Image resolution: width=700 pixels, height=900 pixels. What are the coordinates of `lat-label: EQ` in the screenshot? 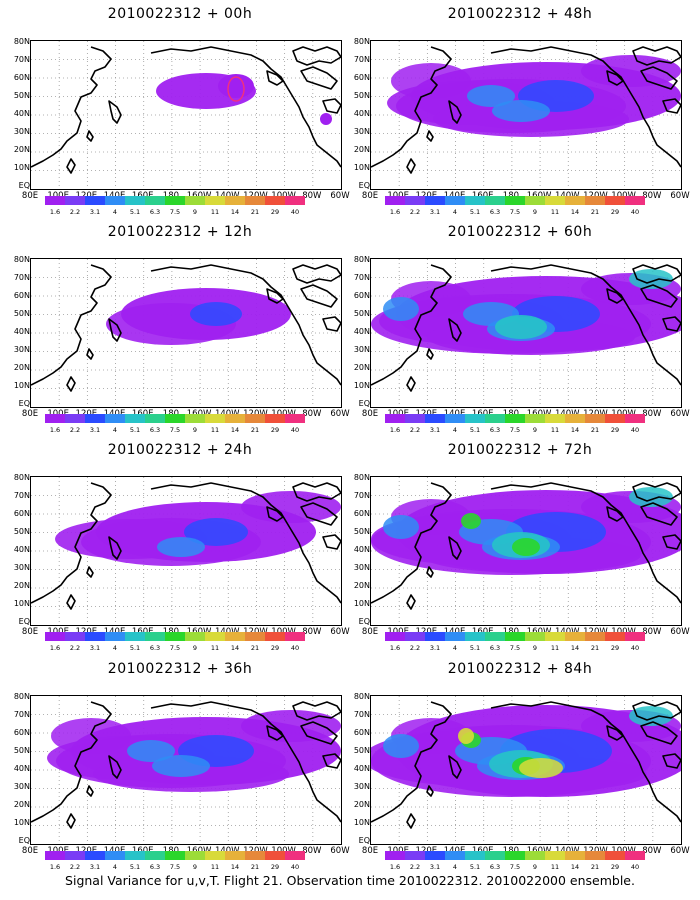 It's located at (364, 840).